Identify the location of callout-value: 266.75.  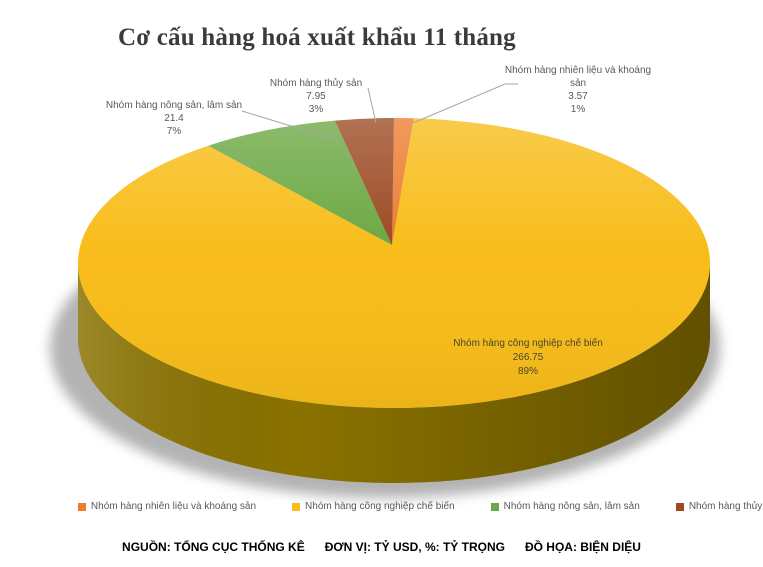
(528, 357).